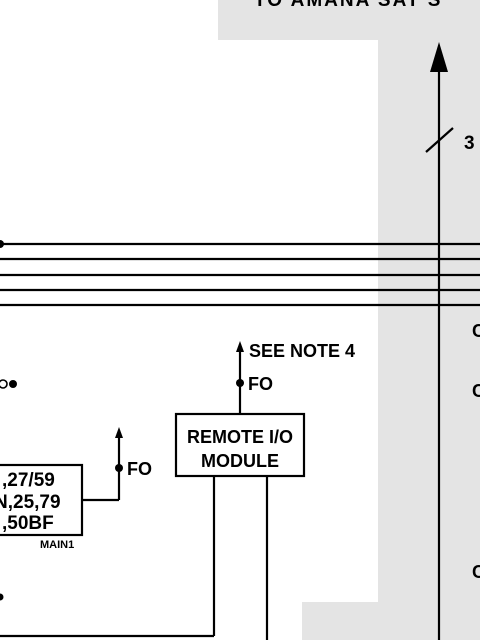 Image resolution: width=480 pixels, height=640 pixels. Describe the element at coordinates (439, 57) in the screenshot. I see `arrow-up-icon` at that location.